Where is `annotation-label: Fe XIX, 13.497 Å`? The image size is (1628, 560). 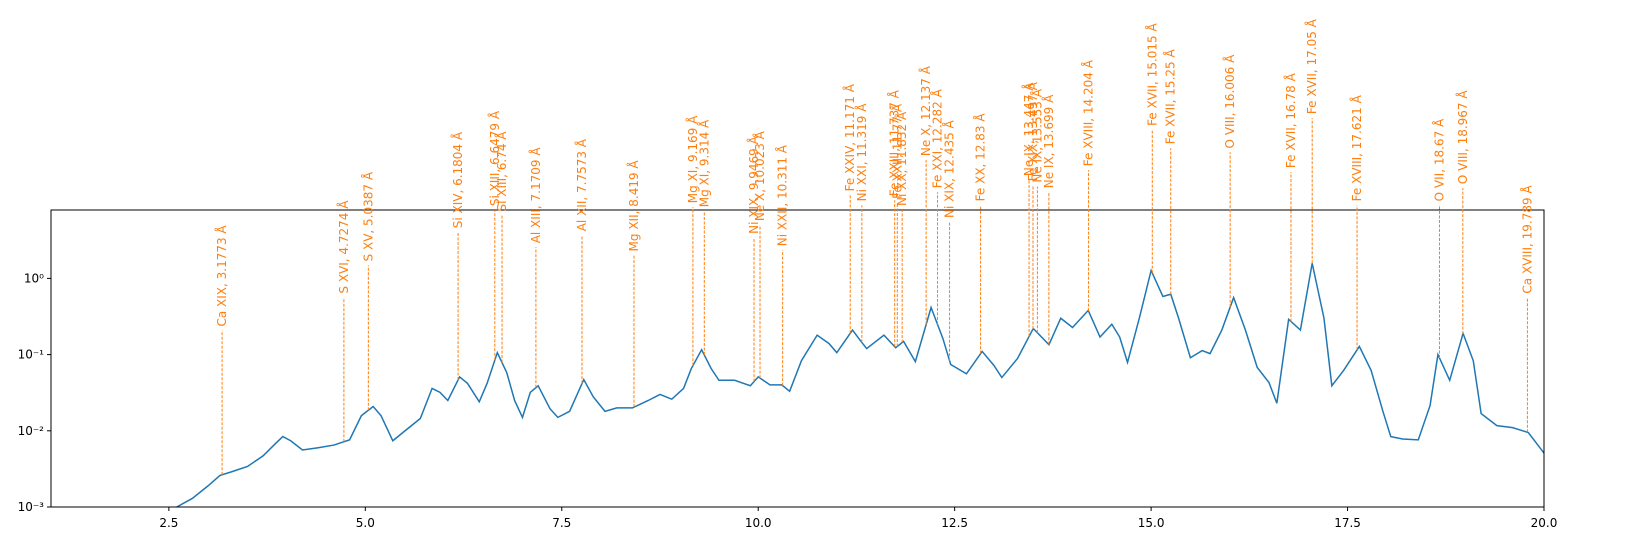 annotation-label: Fe XIX, 13.497 Å is located at coordinates (1032, 131).